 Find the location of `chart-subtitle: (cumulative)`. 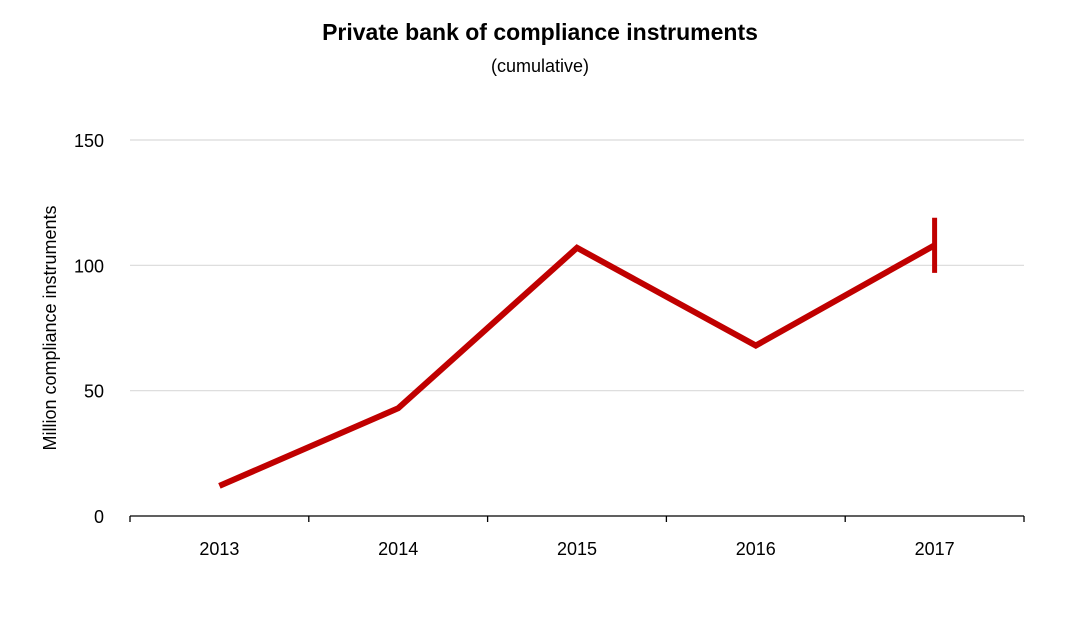

chart-subtitle: (cumulative) is located at coordinates (540, 66).